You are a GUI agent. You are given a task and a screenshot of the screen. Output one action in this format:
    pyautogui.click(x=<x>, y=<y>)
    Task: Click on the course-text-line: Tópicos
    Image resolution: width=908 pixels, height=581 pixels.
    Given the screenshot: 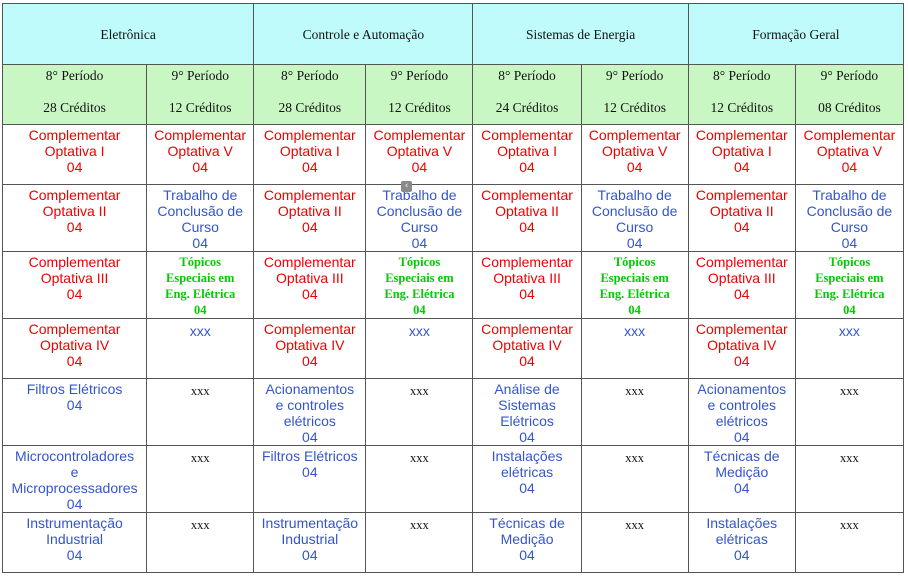 What is the action you would take?
    pyautogui.click(x=634, y=262)
    